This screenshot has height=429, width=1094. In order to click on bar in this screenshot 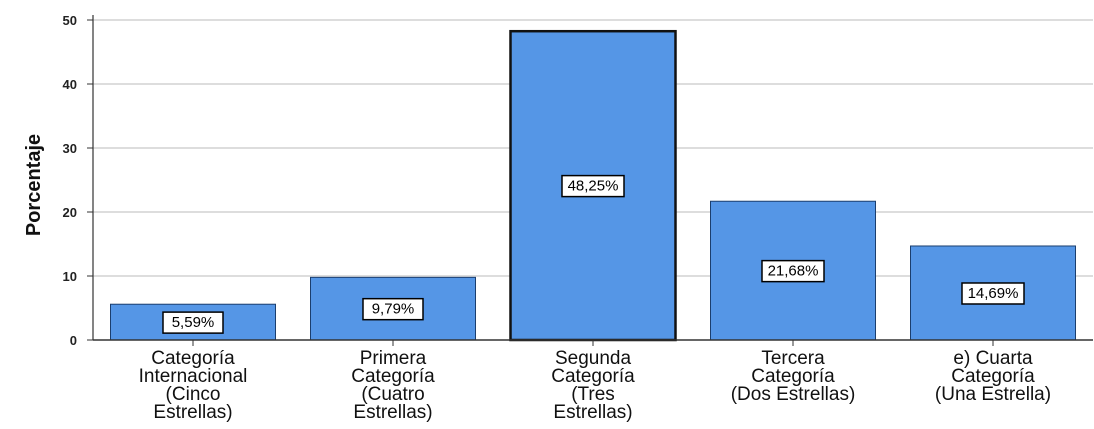, I will do `click(593, 185)`.